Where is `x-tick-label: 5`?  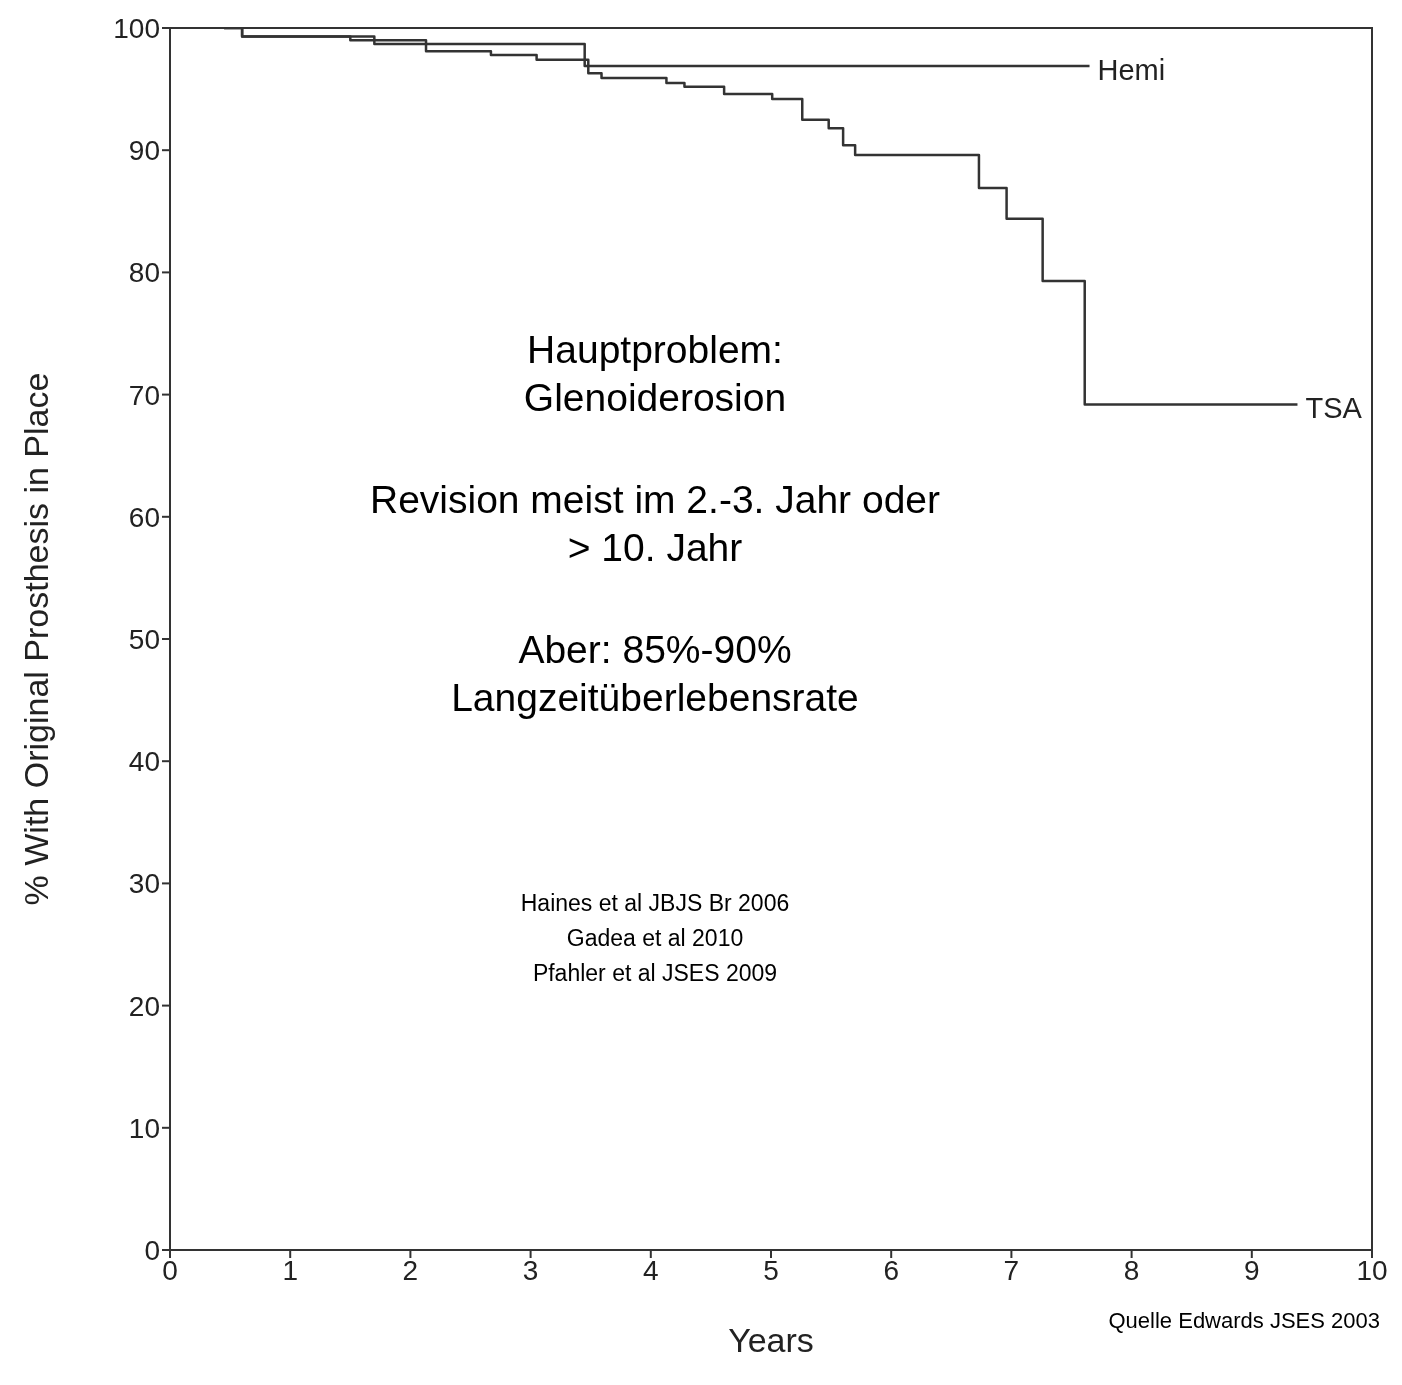 x-tick-label: 5 is located at coordinates (771, 1270).